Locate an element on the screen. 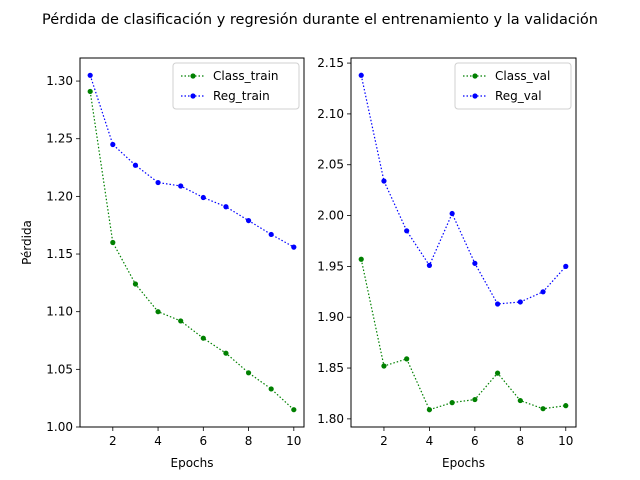 Image resolution: width=640 pixels, height=480 pixels. train-x-tick-label-2: 6 is located at coordinates (203, 441).